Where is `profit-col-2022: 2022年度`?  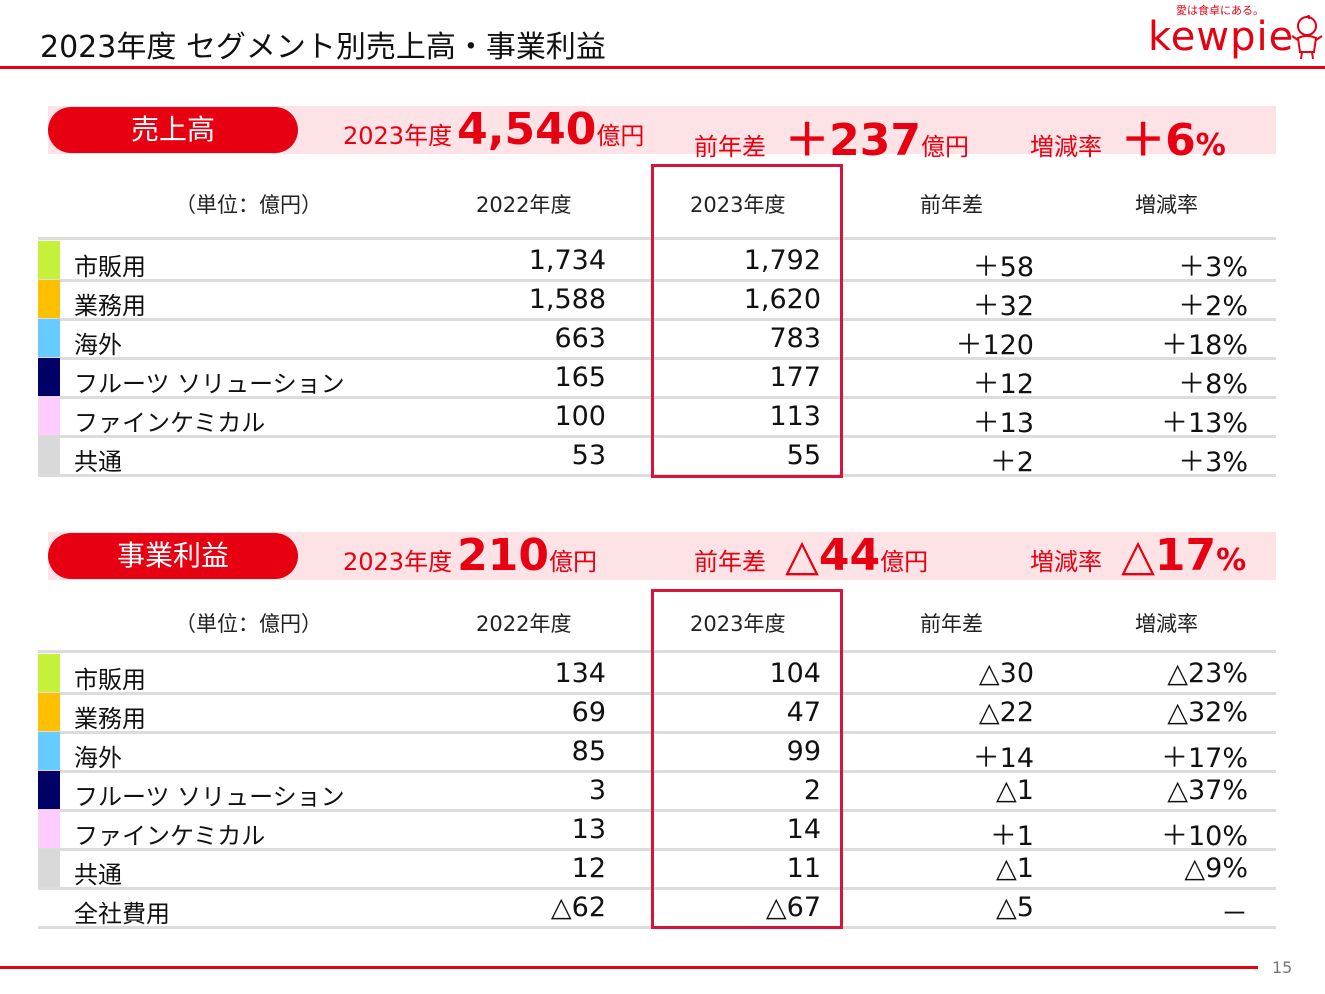
profit-col-2022: 2022年度 is located at coordinates (524, 624).